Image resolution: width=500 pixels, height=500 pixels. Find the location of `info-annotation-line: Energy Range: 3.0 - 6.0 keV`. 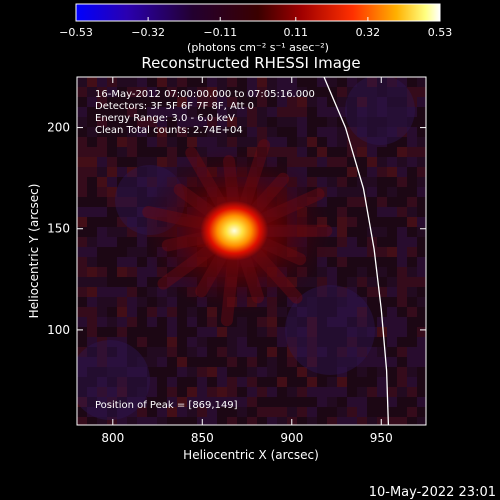

info-annotation-line: Energy Range: 3.0 - 6.0 keV is located at coordinates (165, 118).